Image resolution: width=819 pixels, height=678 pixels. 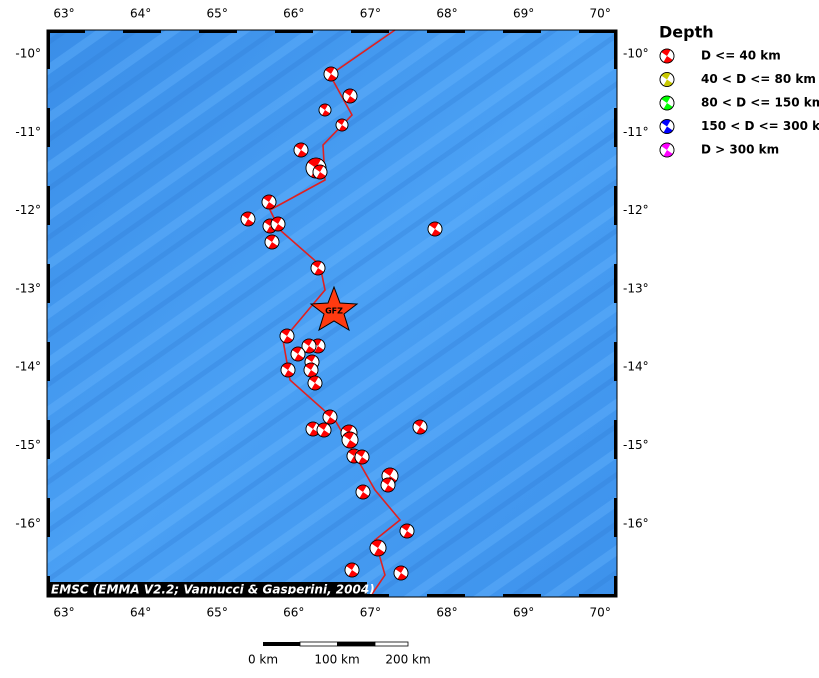 What do you see at coordinates (217, 613) in the screenshot?
I see `lon-label: 65°` at bounding box center [217, 613].